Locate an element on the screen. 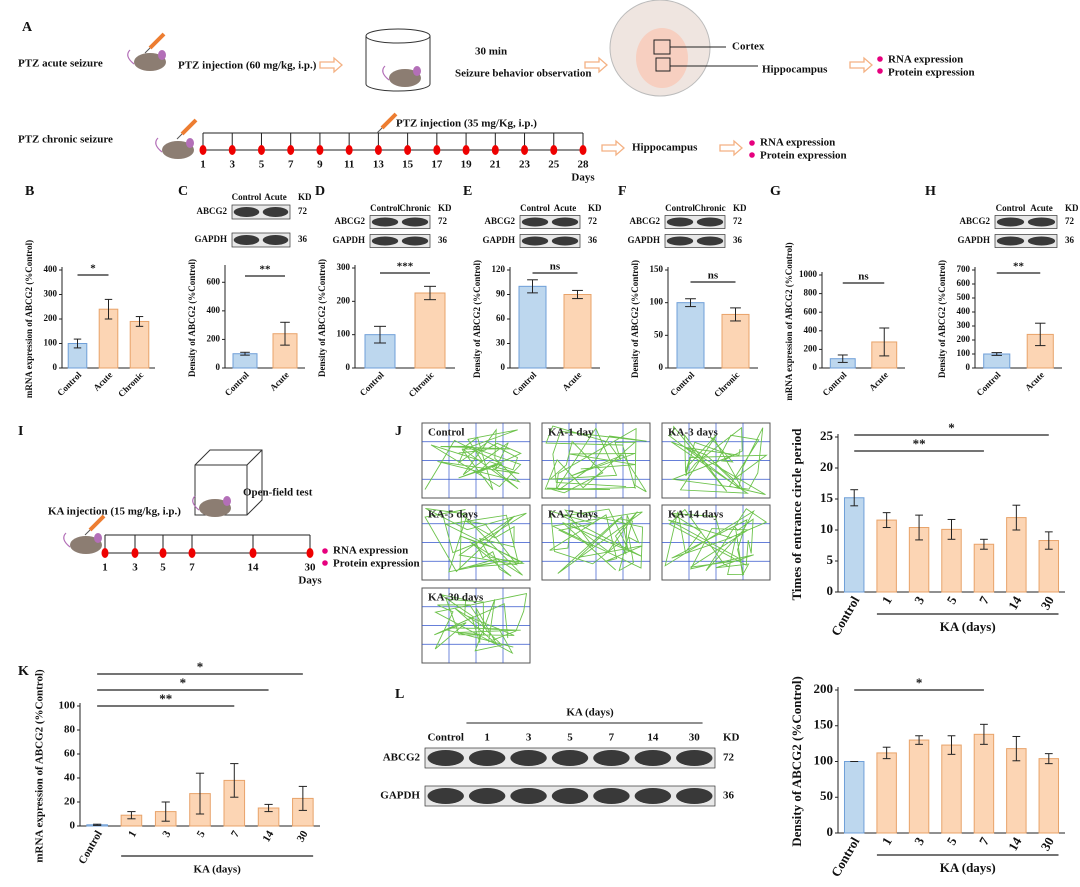 The image size is (1080, 887). label: A is located at coordinates (27, 27).